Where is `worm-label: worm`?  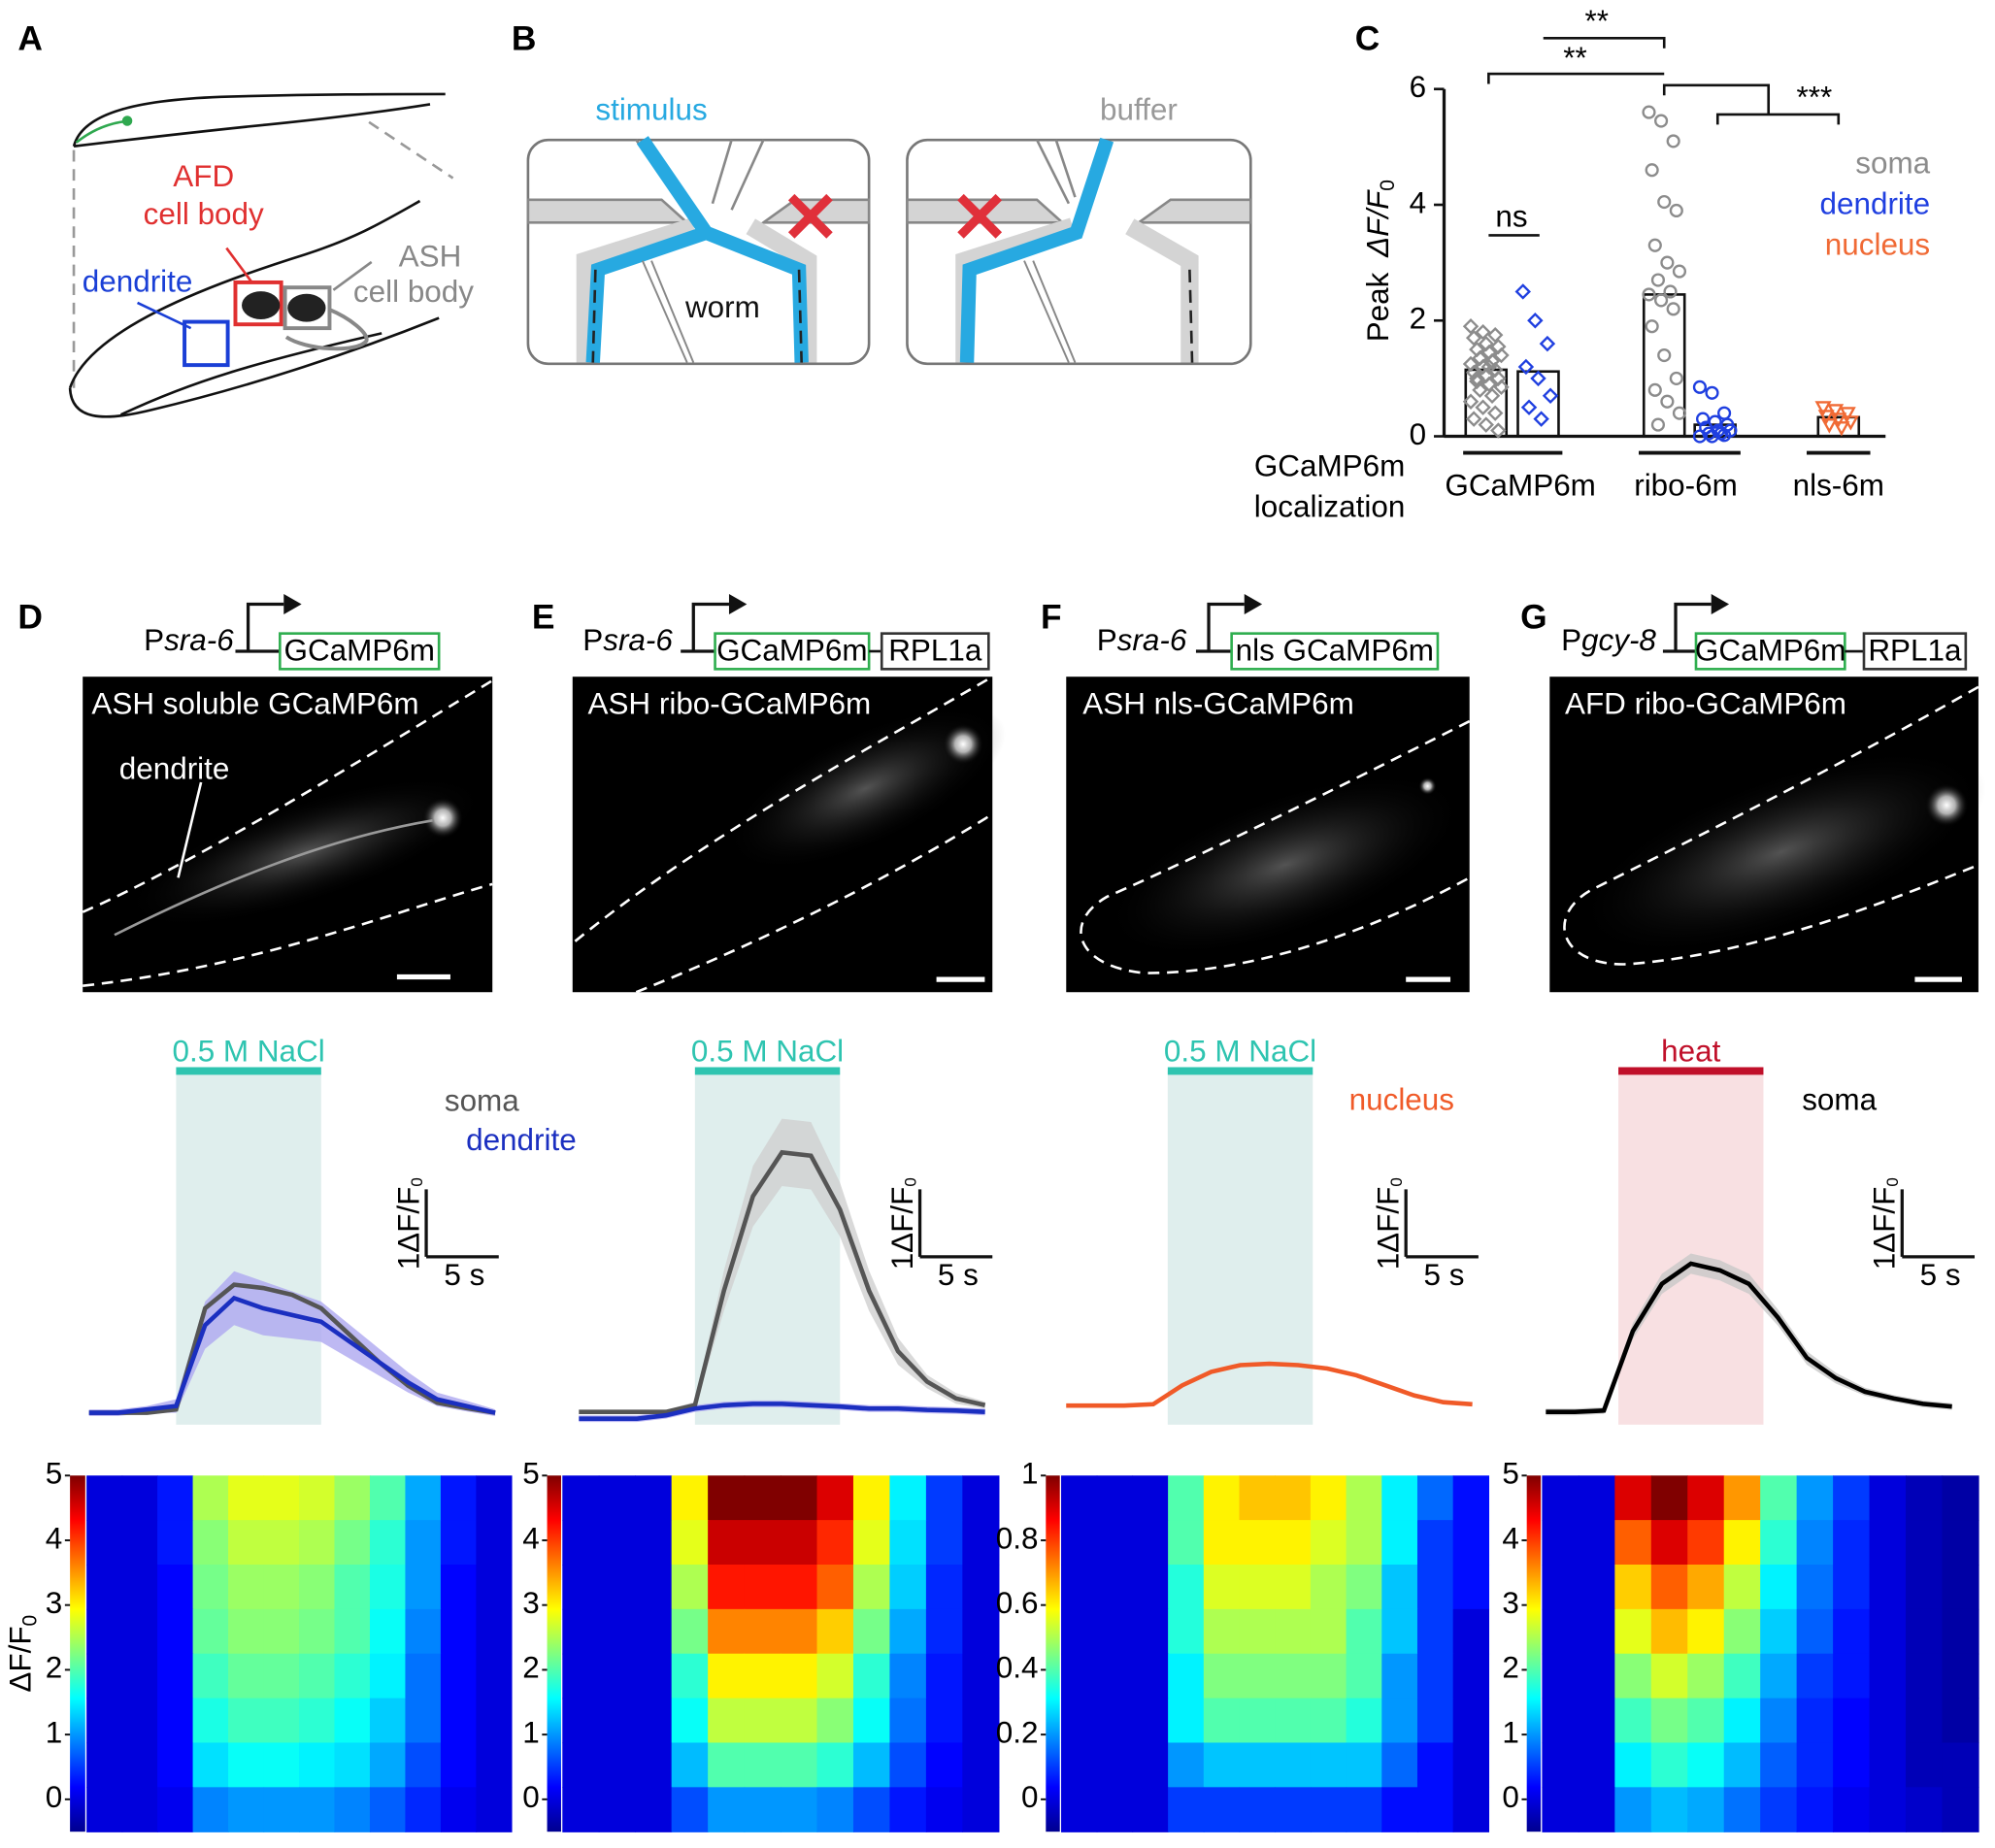 worm-label: worm is located at coordinates (722, 307).